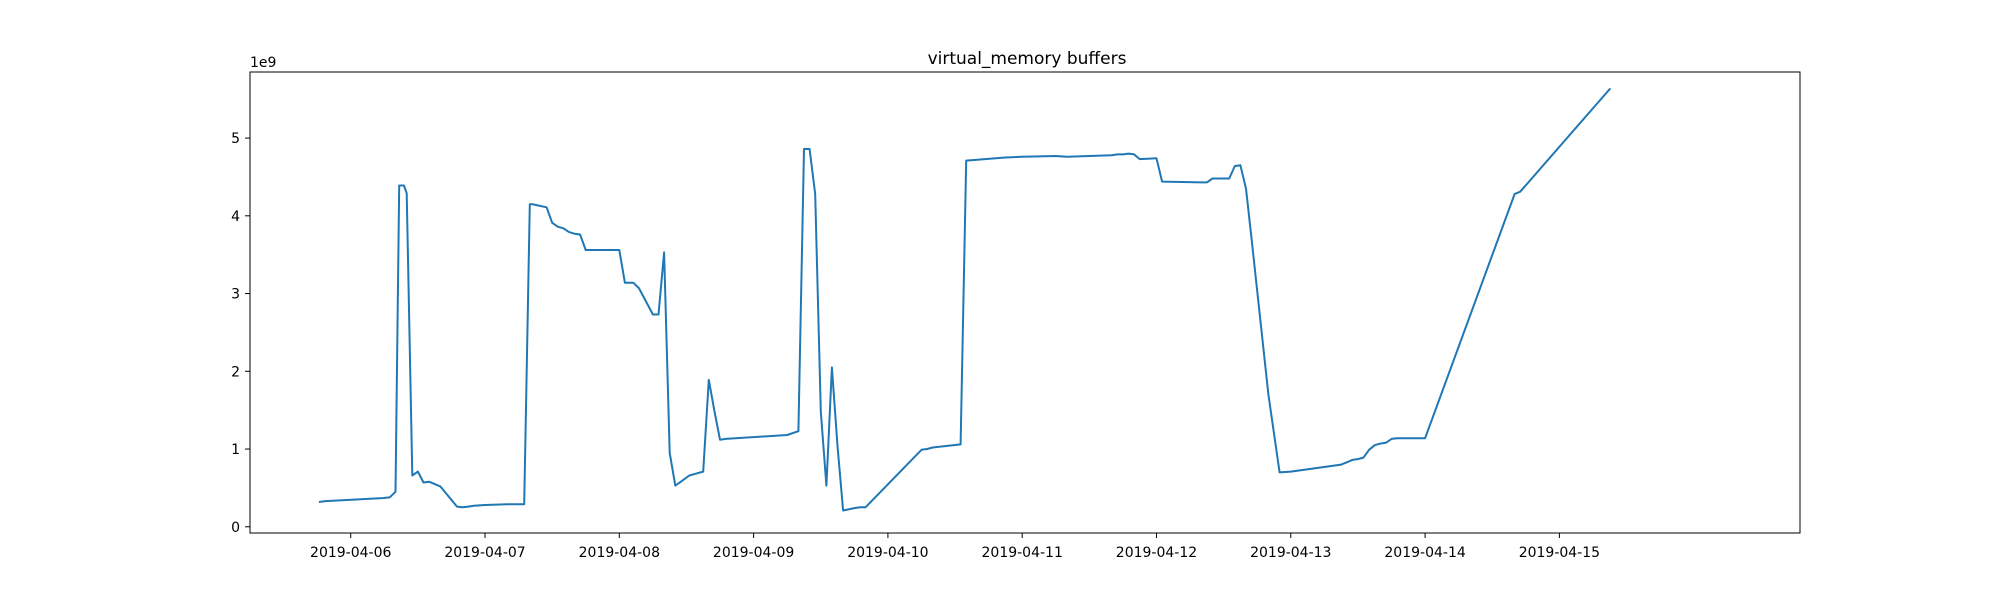 The image size is (2000, 604). Describe the element at coordinates (619, 553) in the screenshot. I see `x-tick-label: 2019-04-08` at that location.